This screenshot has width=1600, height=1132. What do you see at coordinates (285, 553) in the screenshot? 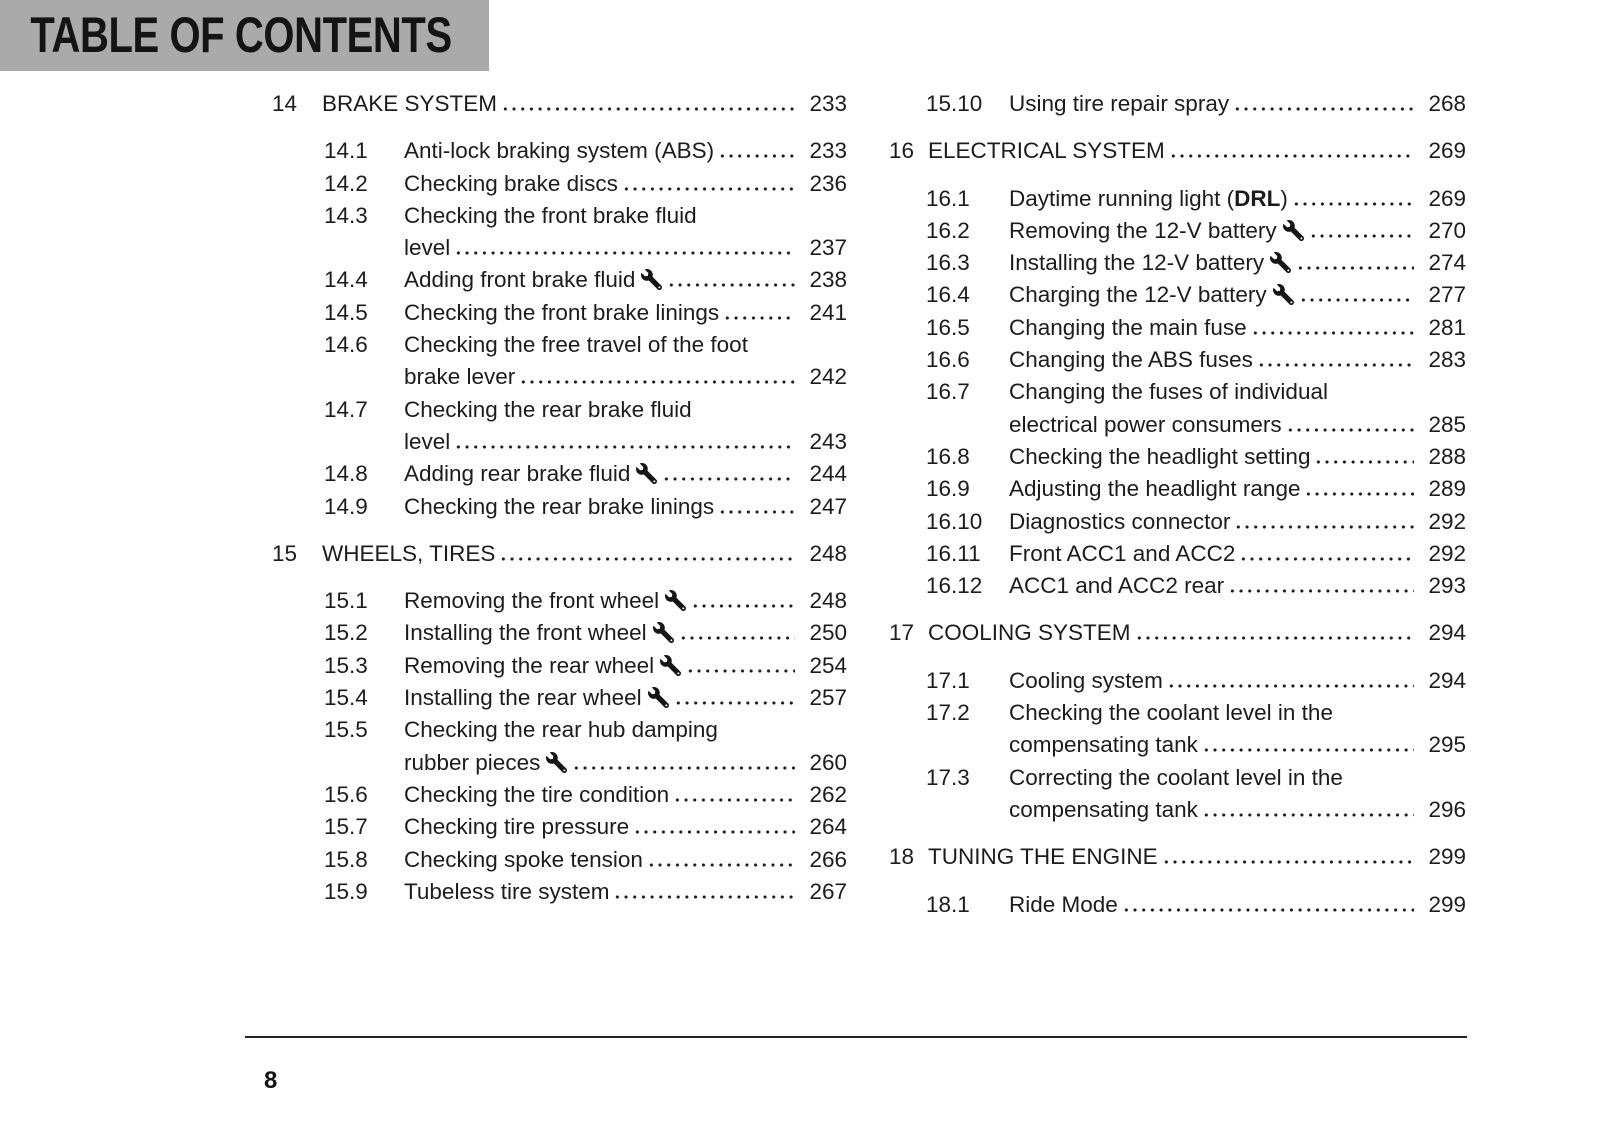
I see `entry-number: 15` at bounding box center [285, 553].